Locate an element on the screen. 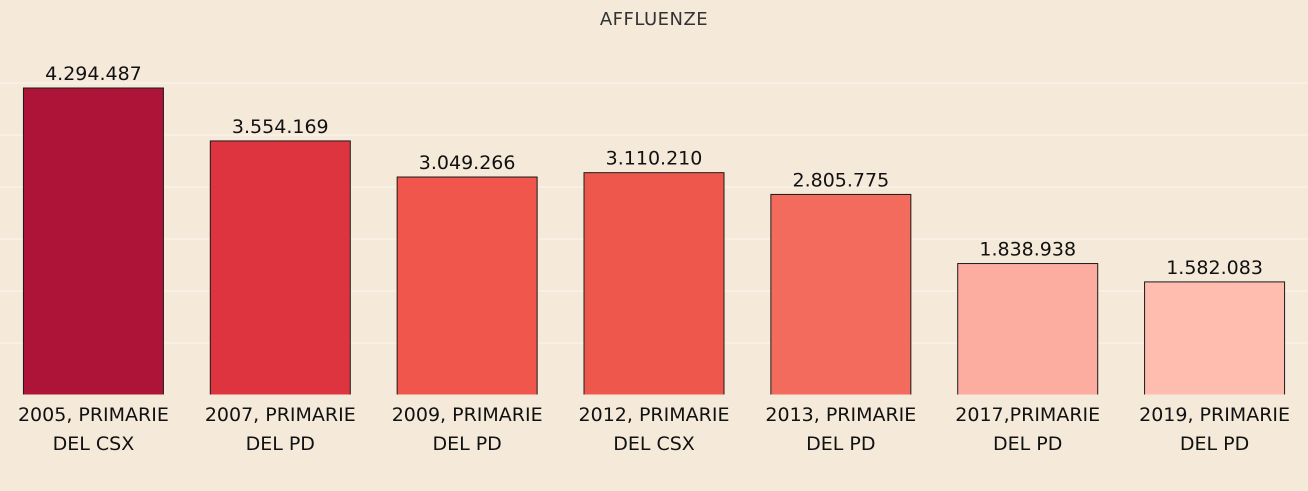  category-label: 2012, PRIMARIE is located at coordinates (654, 415).